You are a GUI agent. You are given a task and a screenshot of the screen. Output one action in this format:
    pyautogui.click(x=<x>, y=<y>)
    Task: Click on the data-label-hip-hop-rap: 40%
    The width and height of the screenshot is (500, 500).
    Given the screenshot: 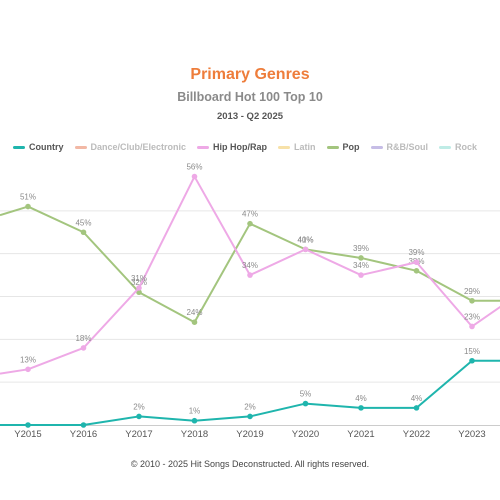 What is the action you would take?
    pyautogui.click(x=305, y=239)
    